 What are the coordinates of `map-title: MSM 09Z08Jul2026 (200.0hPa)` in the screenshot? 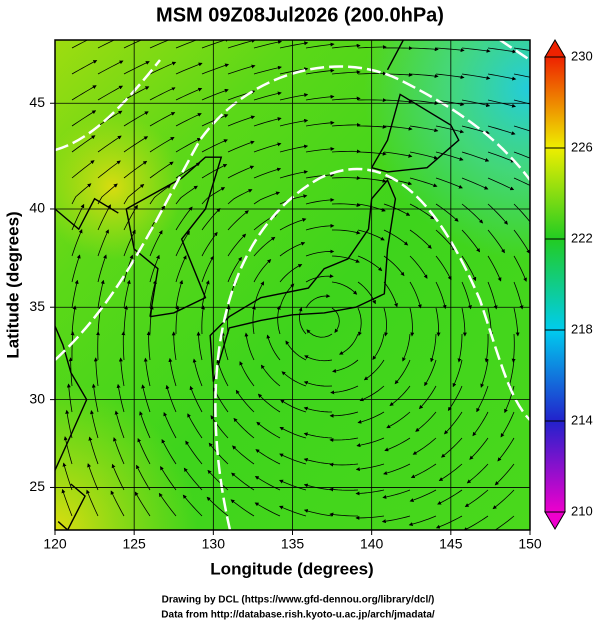 It's located at (300, 15).